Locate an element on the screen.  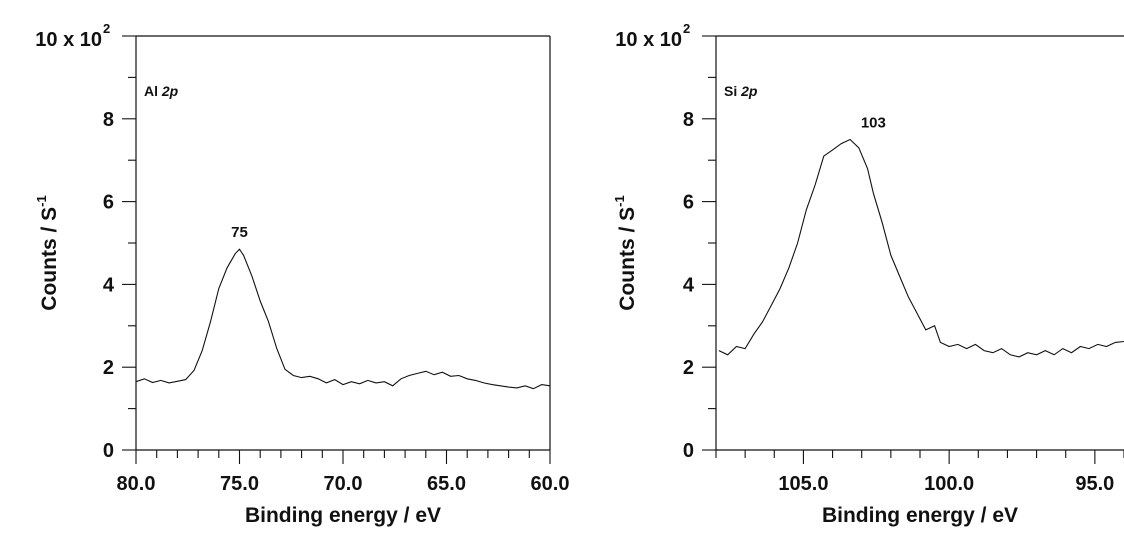
panel-label: Si 2p is located at coordinates (741, 91).